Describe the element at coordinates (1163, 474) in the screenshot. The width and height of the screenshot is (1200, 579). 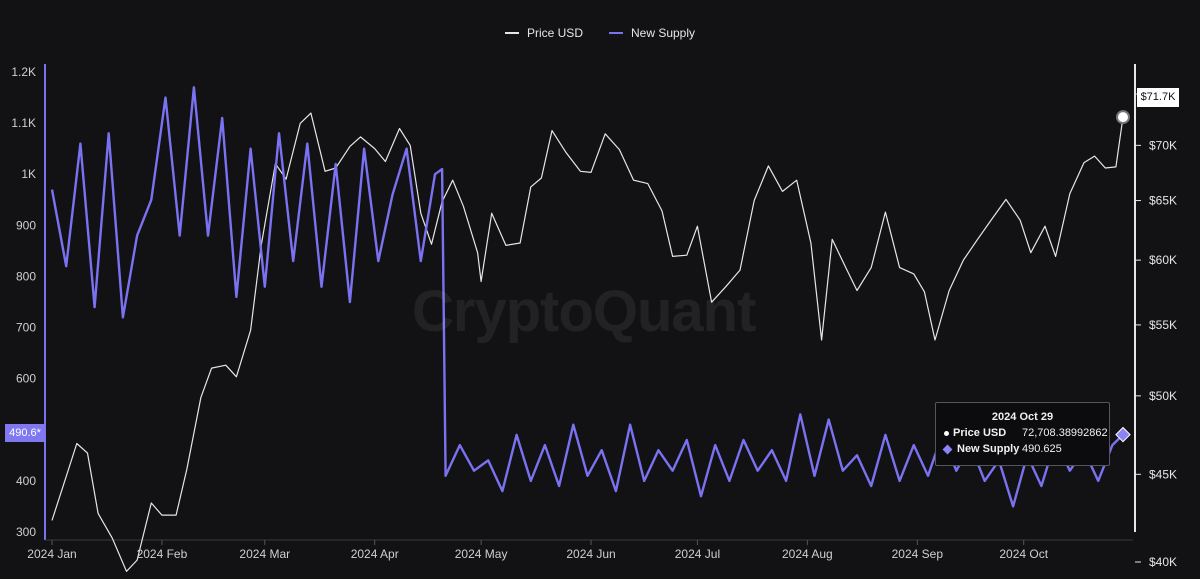
I see `y-right-tick-label: $45K` at that location.